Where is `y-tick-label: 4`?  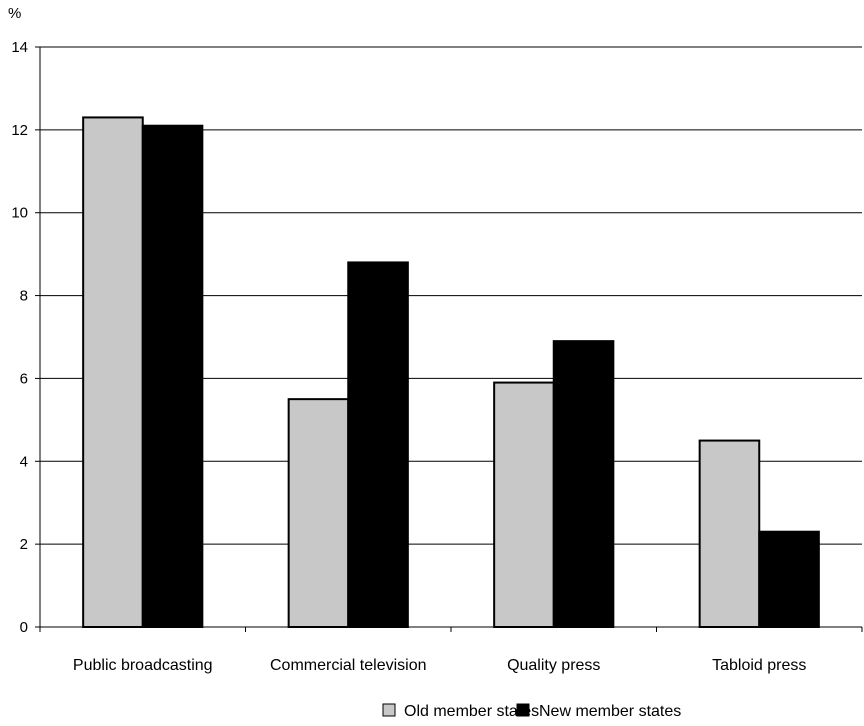 y-tick-label: 4 is located at coordinates (24, 461).